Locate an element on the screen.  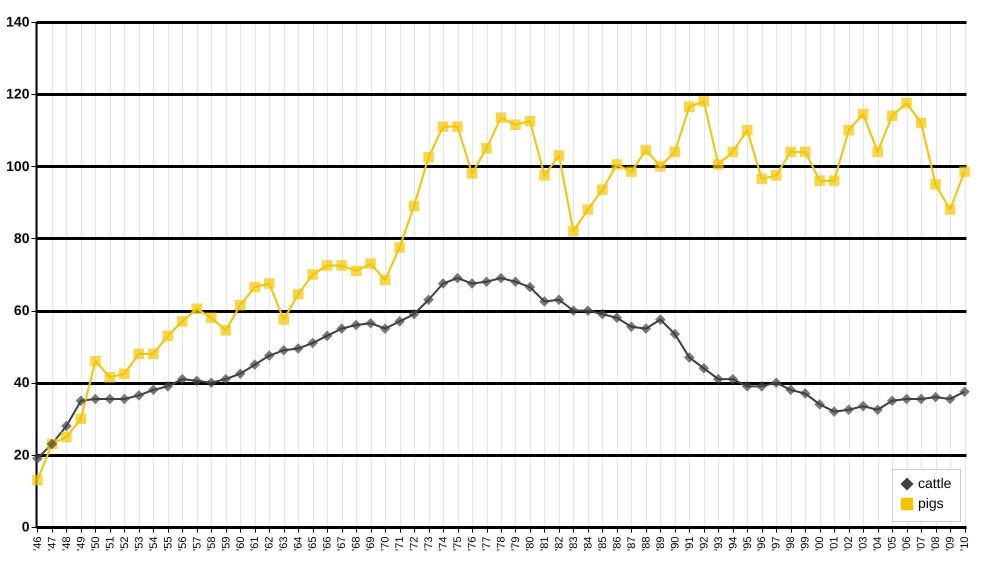
x-tick-label: '69 is located at coordinates (371, 543).